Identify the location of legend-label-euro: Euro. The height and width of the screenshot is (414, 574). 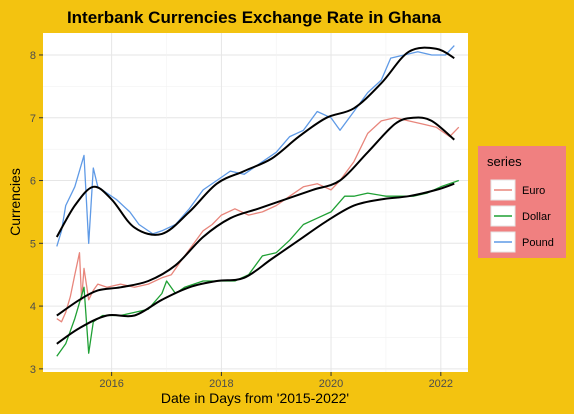
(533, 191).